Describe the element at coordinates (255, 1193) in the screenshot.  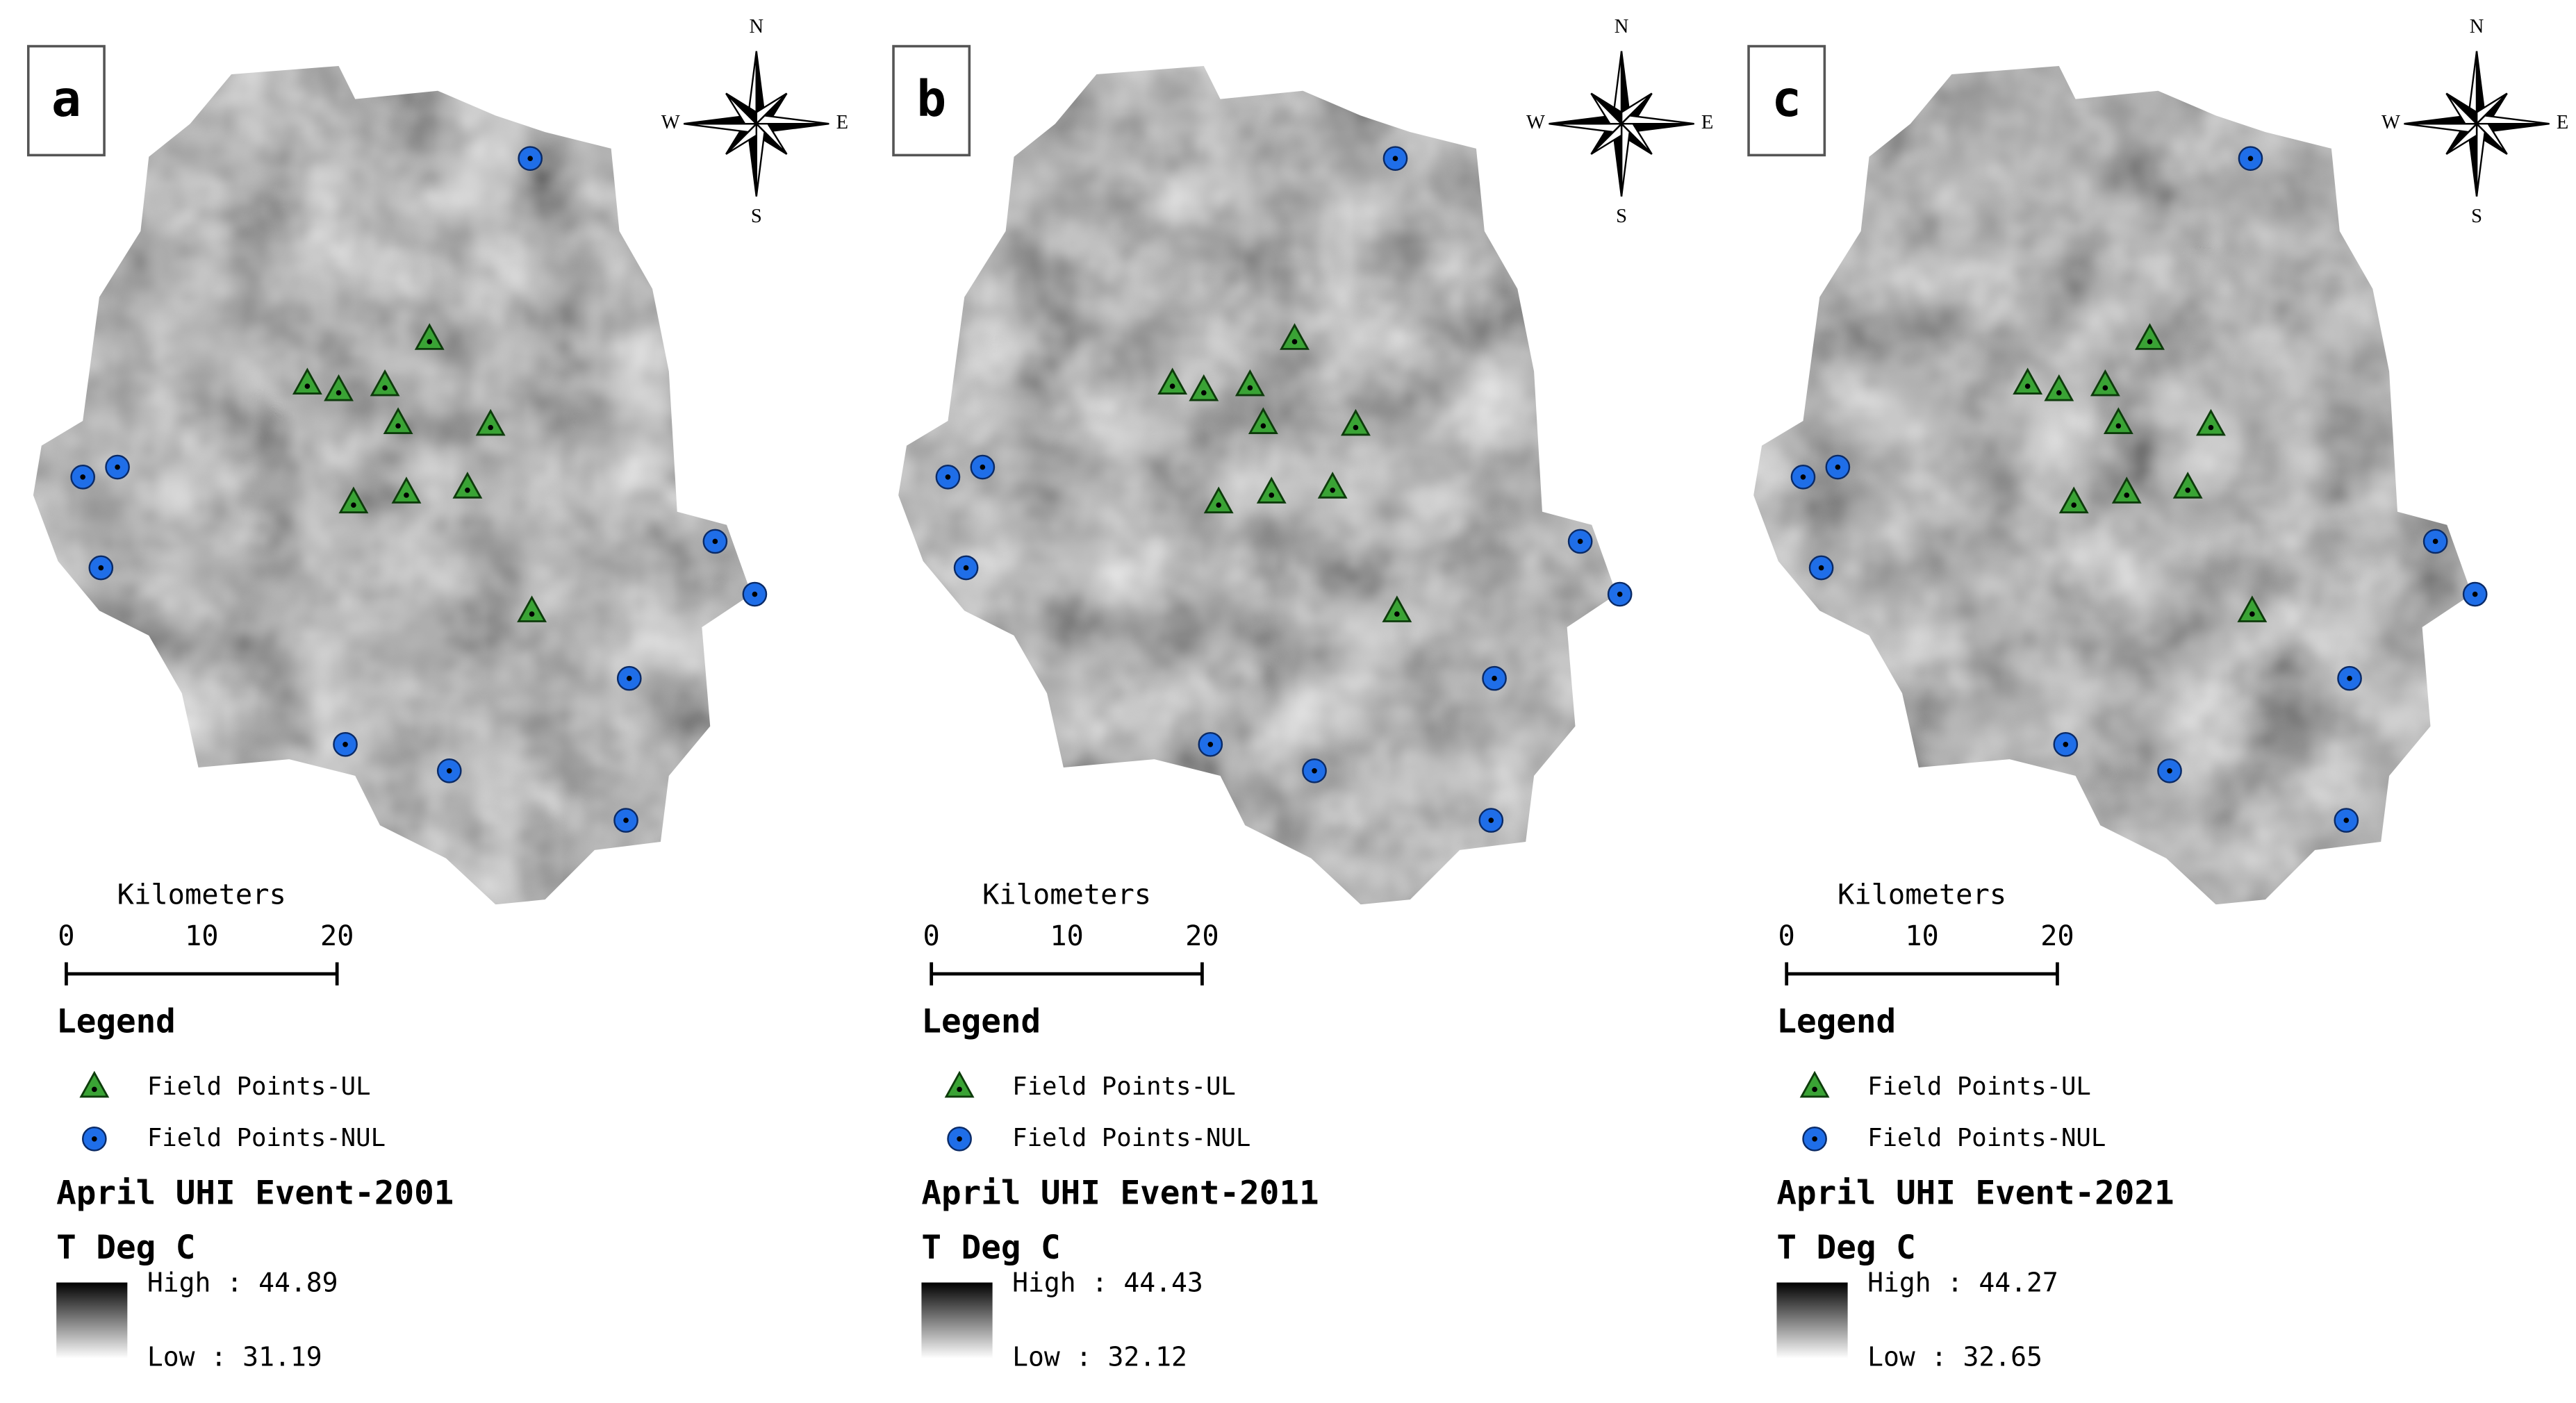
I see `event-title: April UHI Event-2001` at that location.